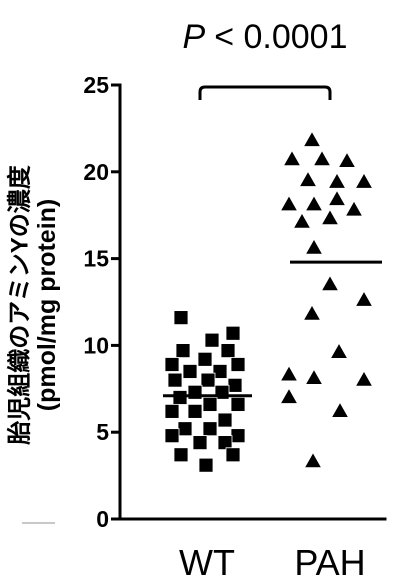 The width and height of the screenshot is (395, 580). What do you see at coordinates (329, 561) in the screenshot?
I see `category-label-pah: PAH` at bounding box center [329, 561].